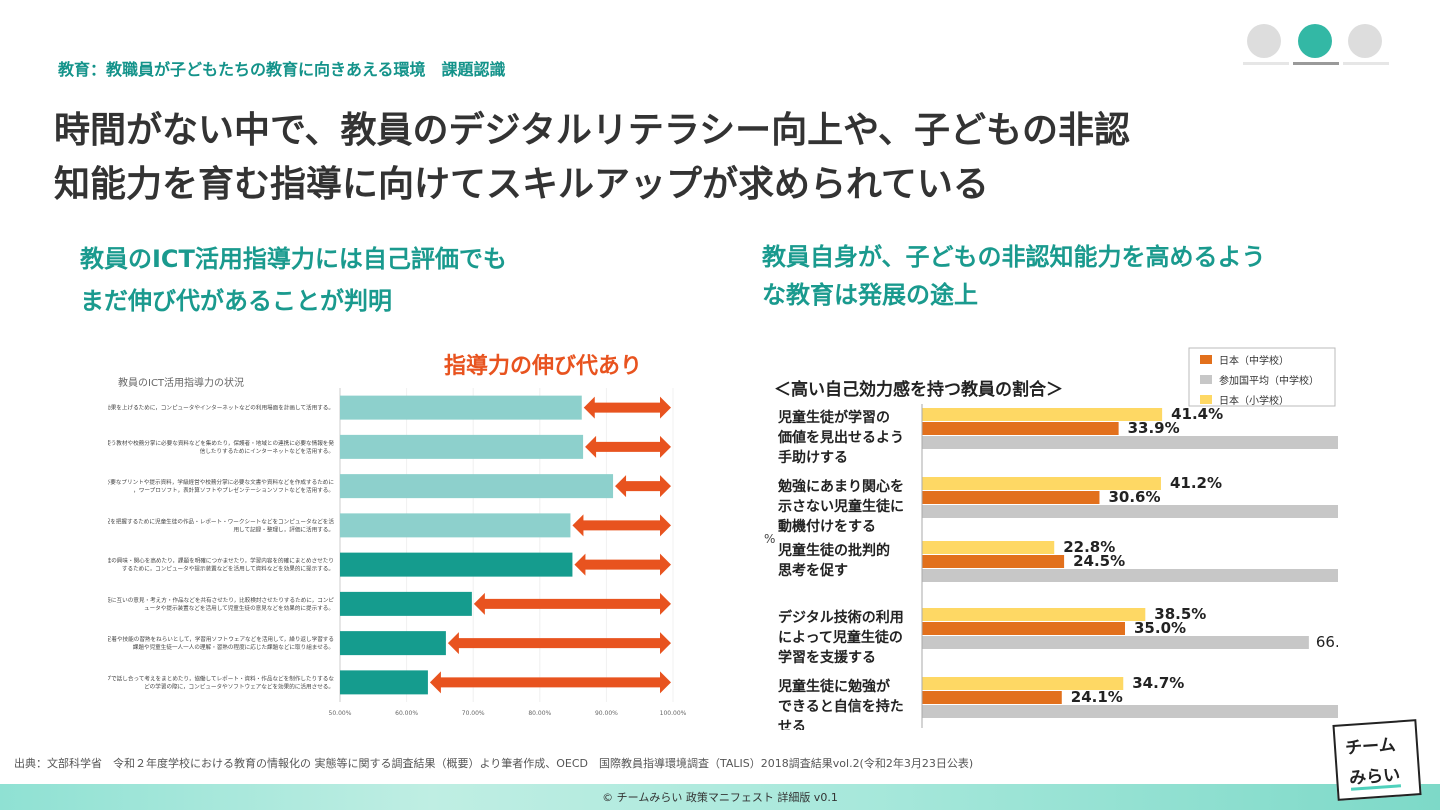 Image resolution: width=1440 pixels, height=810 pixels. What do you see at coordinates (1134, 497) in the screenshot?
I see `data-label: 30.6%` at bounding box center [1134, 497].